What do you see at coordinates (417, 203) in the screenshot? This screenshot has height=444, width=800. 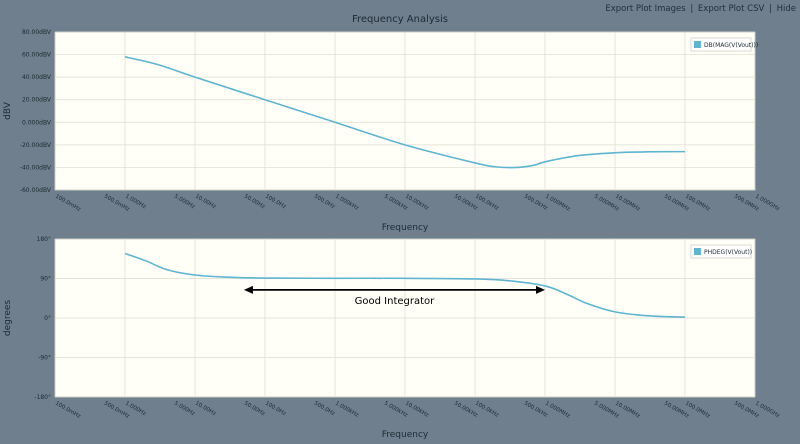 I see `magnitude-xtick-label: 10.00kHz` at bounding box center [417, 203].